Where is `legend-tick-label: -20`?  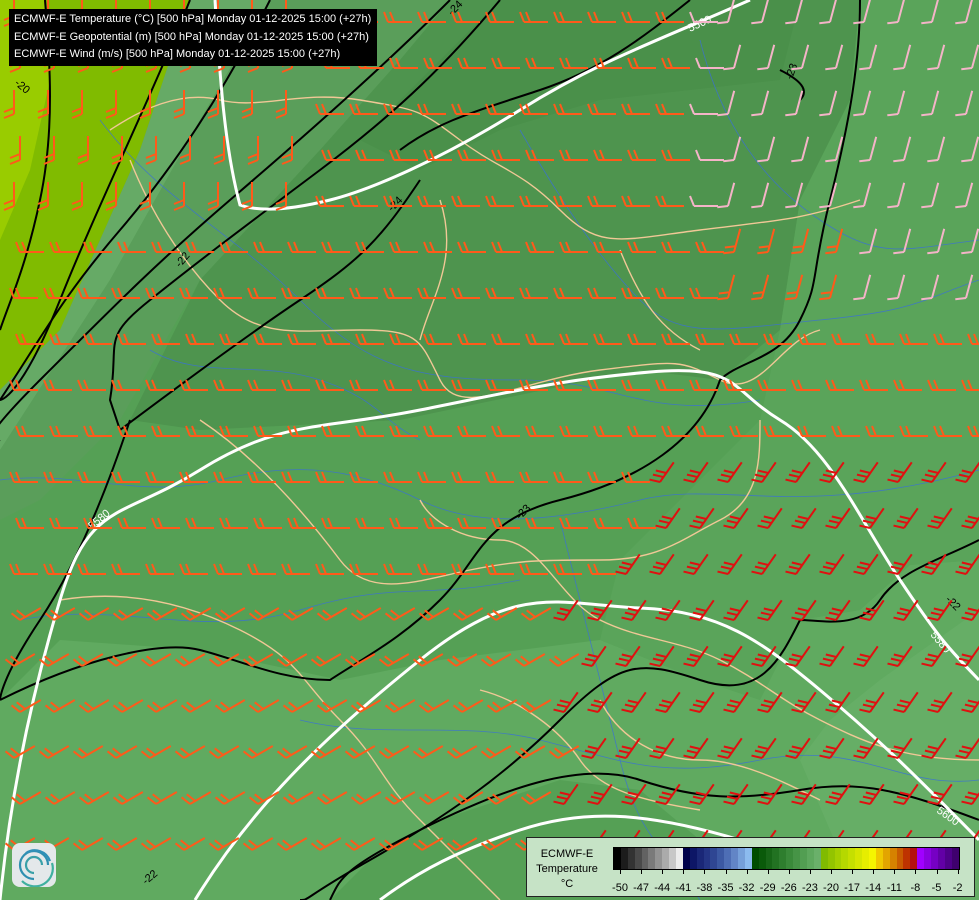 legend-tick-label: -20 is located at coordinates (831, 888).